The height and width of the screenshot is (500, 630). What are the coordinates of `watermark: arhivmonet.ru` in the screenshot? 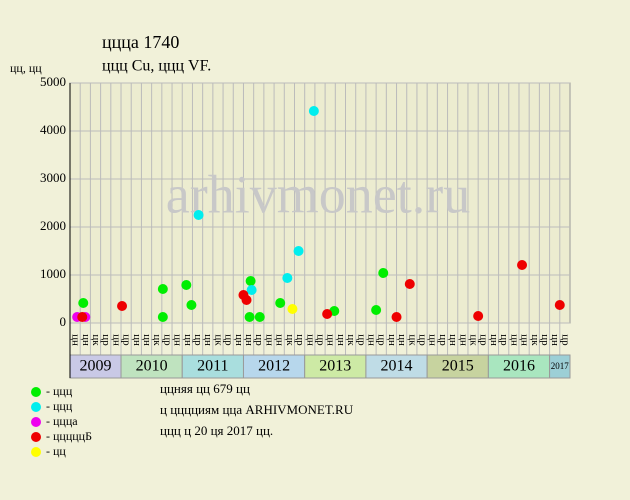 It's located at (318, 194).